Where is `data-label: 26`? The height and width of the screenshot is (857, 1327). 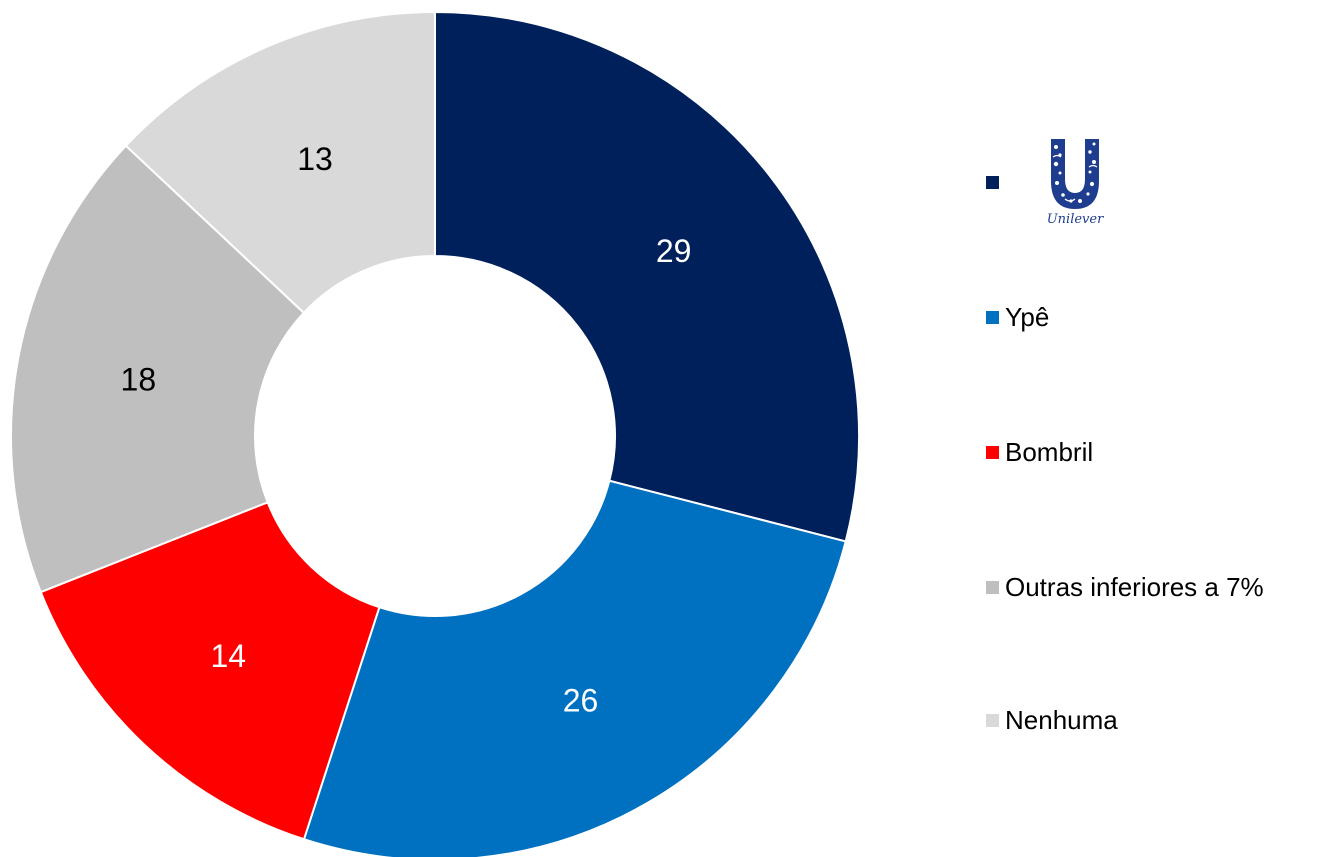 data-label: 26 is located at coordinates (581, 701).